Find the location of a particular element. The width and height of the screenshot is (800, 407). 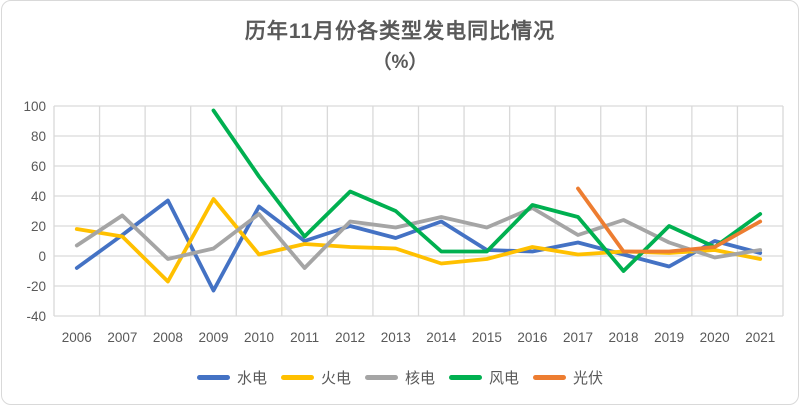

legend-item-solar: 光伏 is located at coordinates (568, 377).